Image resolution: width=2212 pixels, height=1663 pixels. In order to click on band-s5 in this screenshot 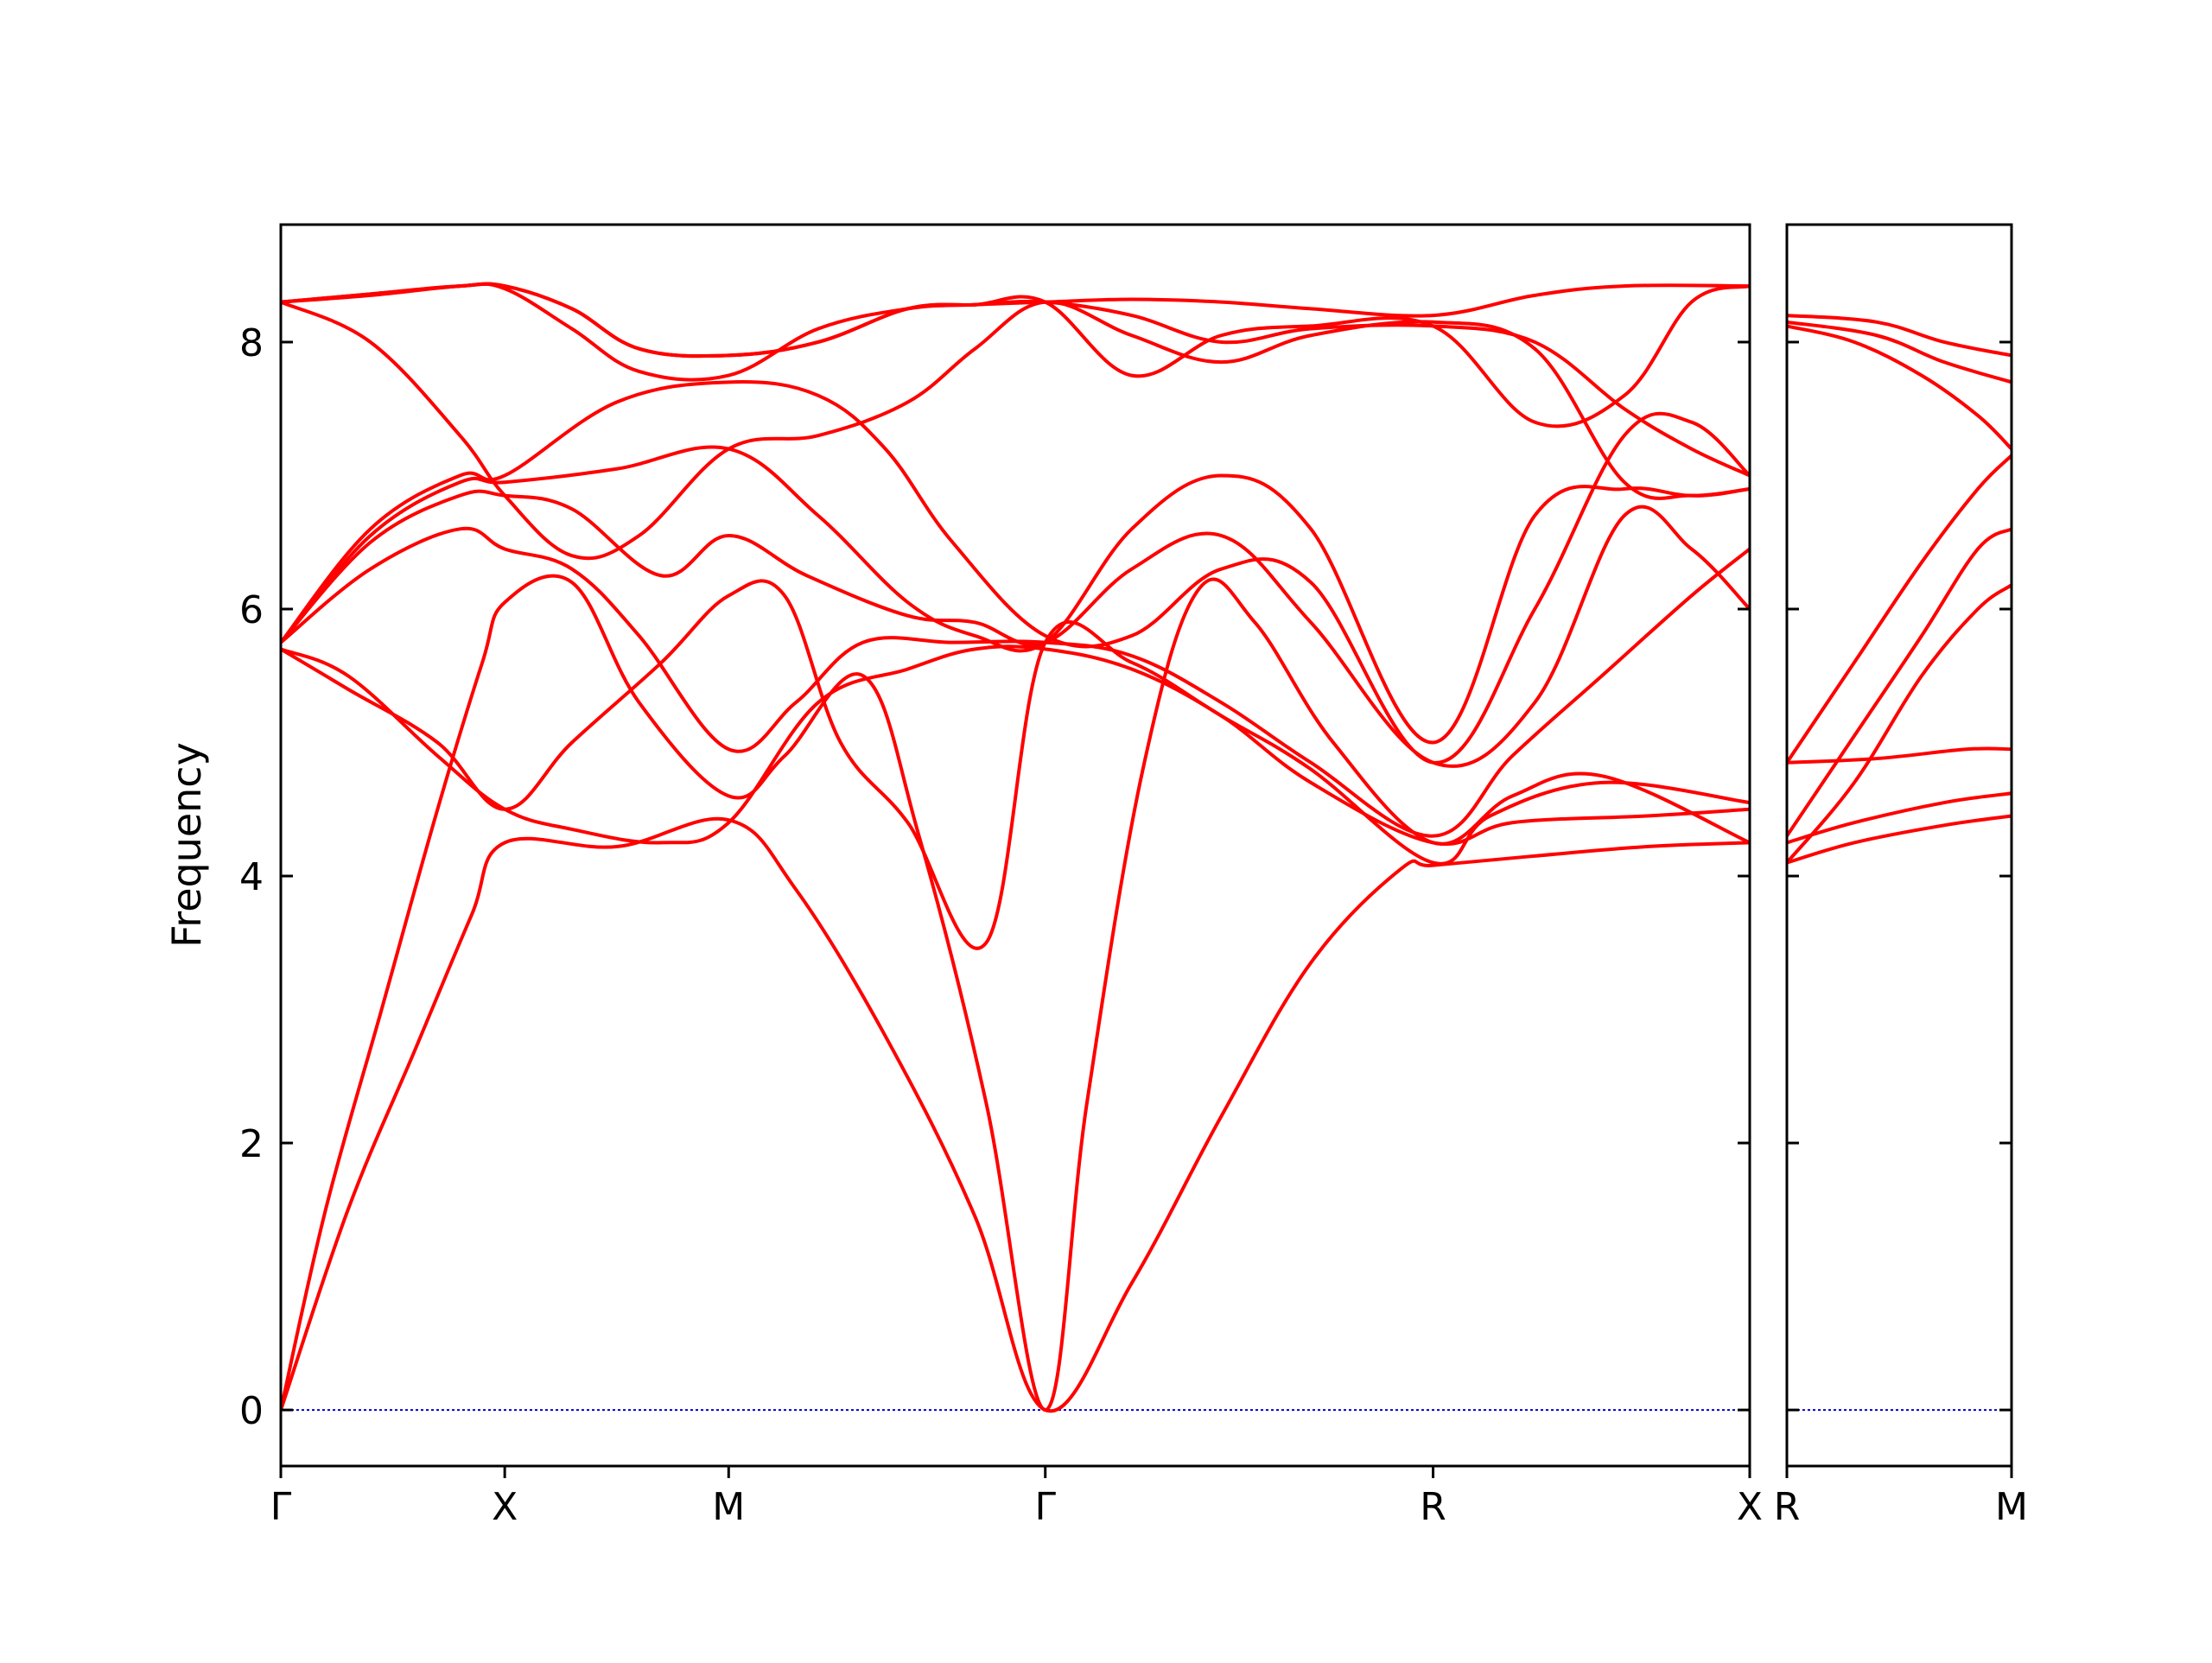, I will do `click(1900, 683)`.